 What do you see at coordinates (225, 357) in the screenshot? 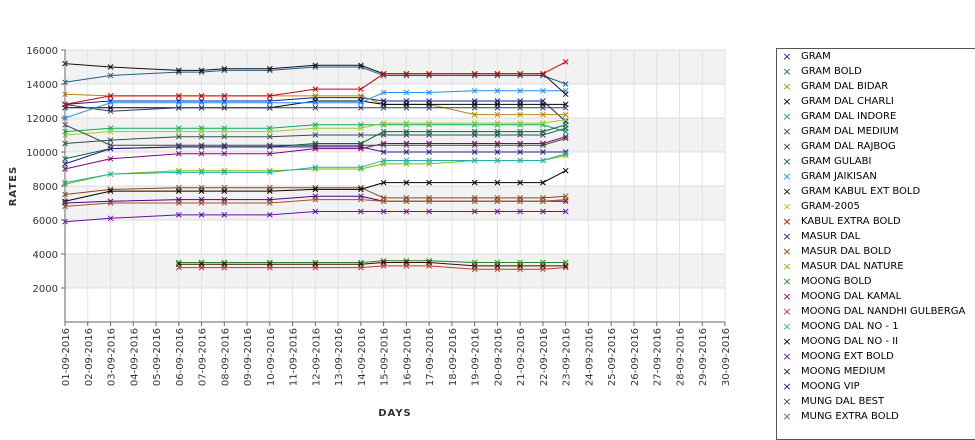
I see `x-tick-label: 08-09-2016` at bounding box center [225, 357].